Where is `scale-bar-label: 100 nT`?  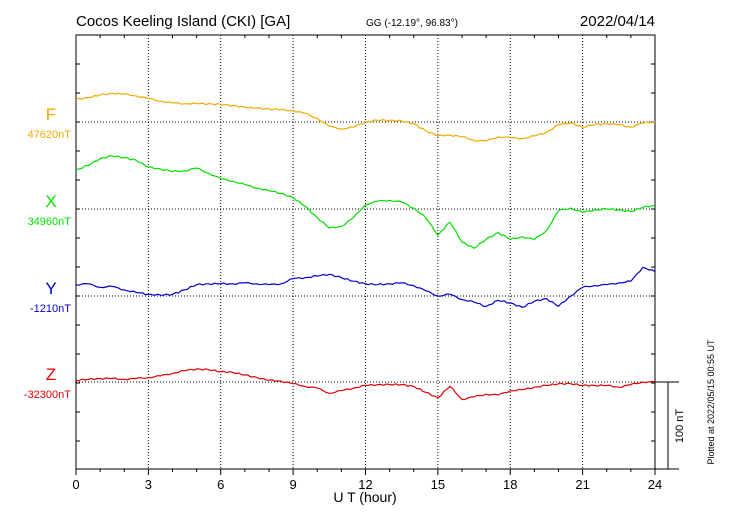 scale-bar-label: 100 nT is located at coordinates (680, 426).